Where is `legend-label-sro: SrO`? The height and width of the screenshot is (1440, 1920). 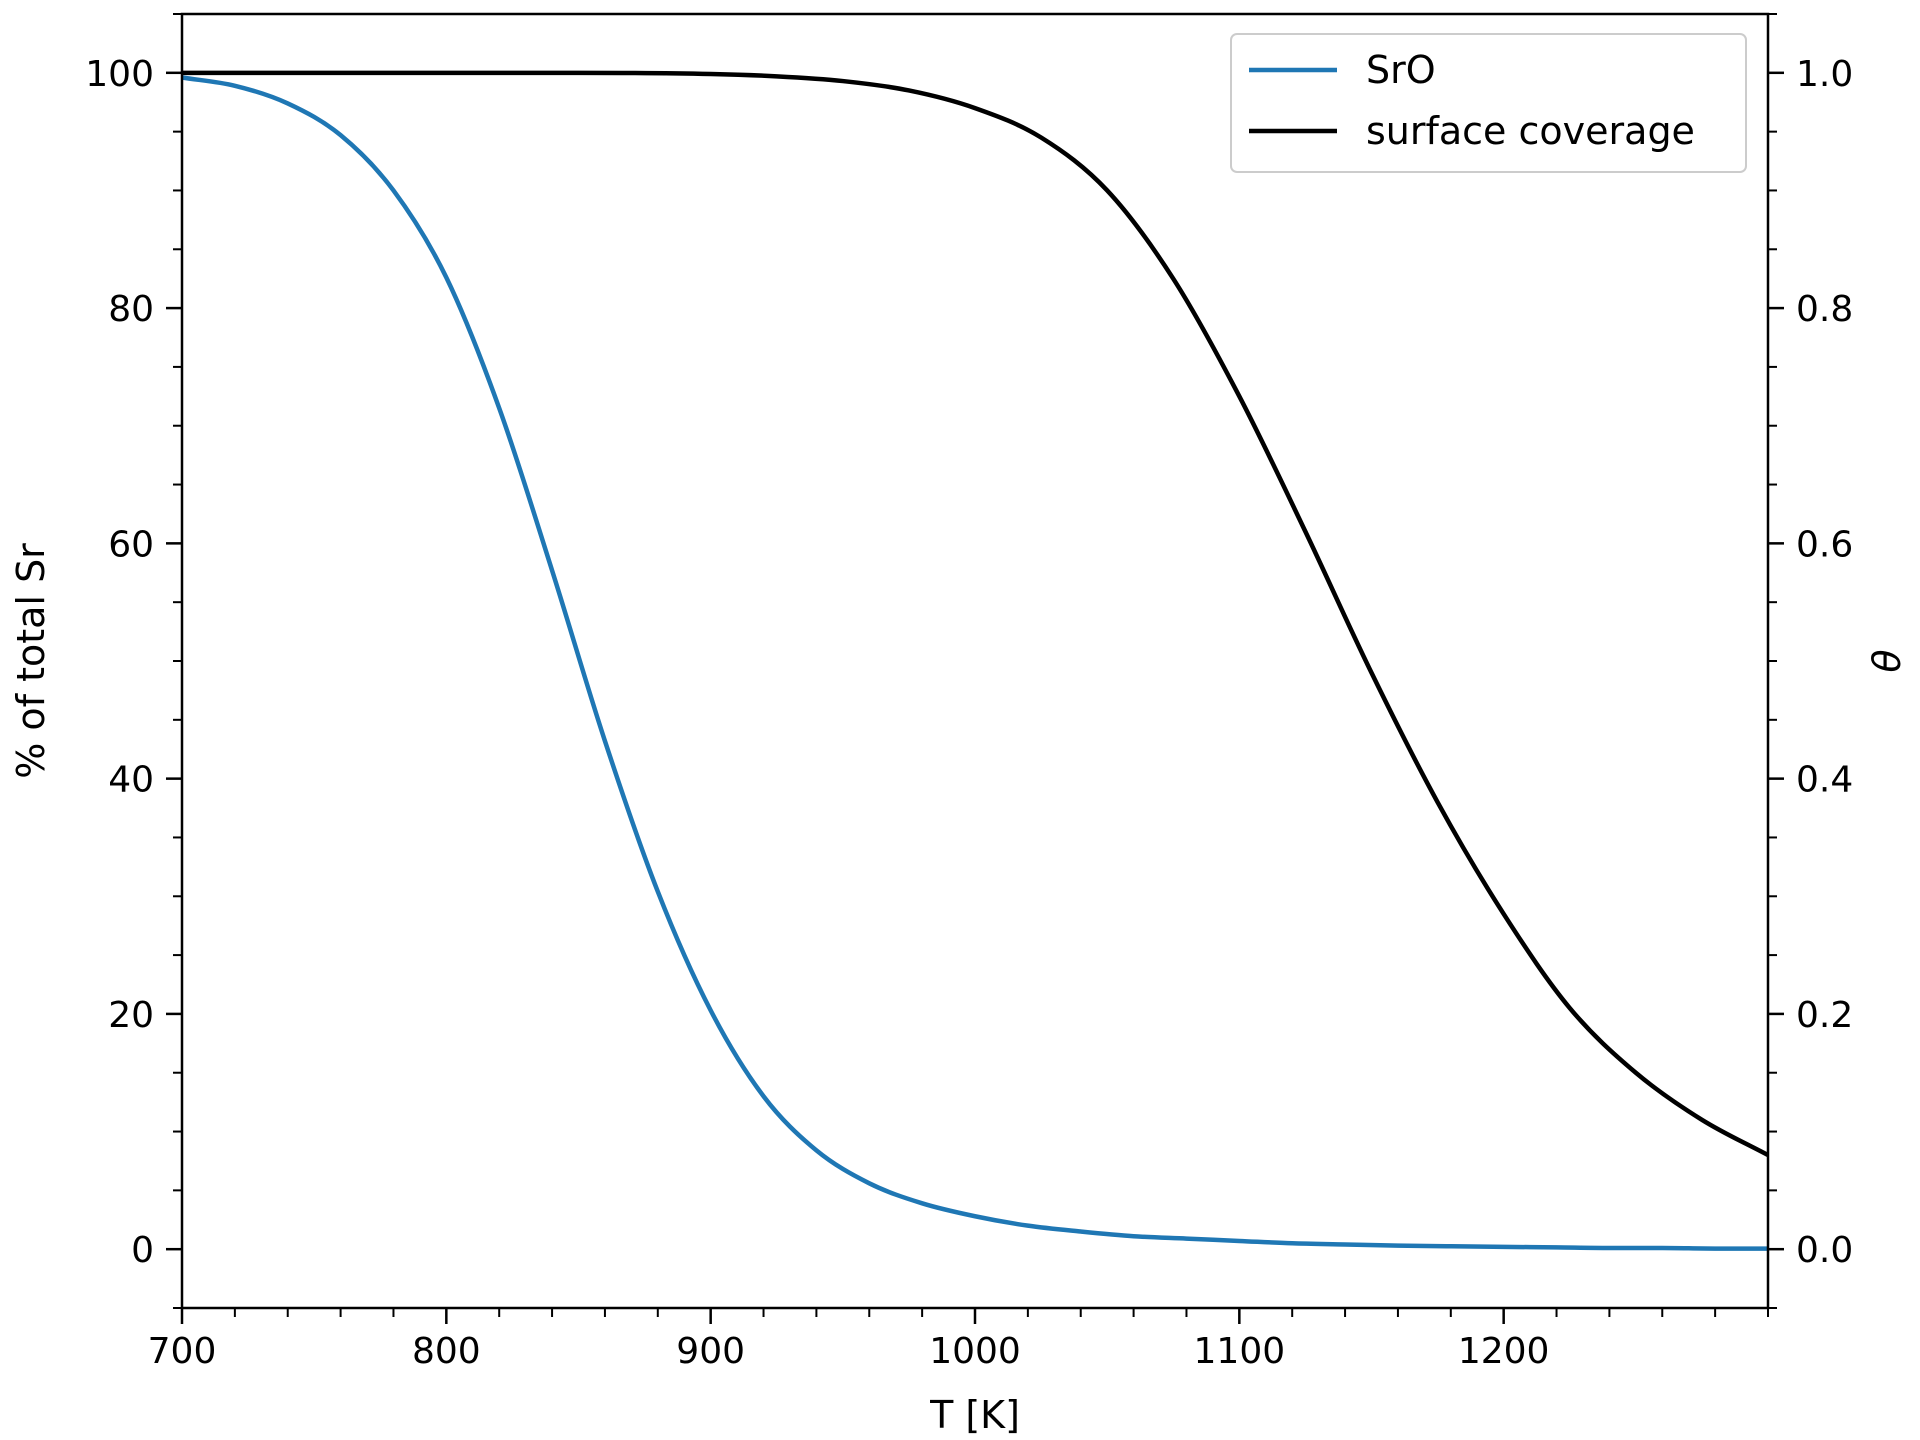 legend-label-sro: SrO is located at coordinates (1401, 70).